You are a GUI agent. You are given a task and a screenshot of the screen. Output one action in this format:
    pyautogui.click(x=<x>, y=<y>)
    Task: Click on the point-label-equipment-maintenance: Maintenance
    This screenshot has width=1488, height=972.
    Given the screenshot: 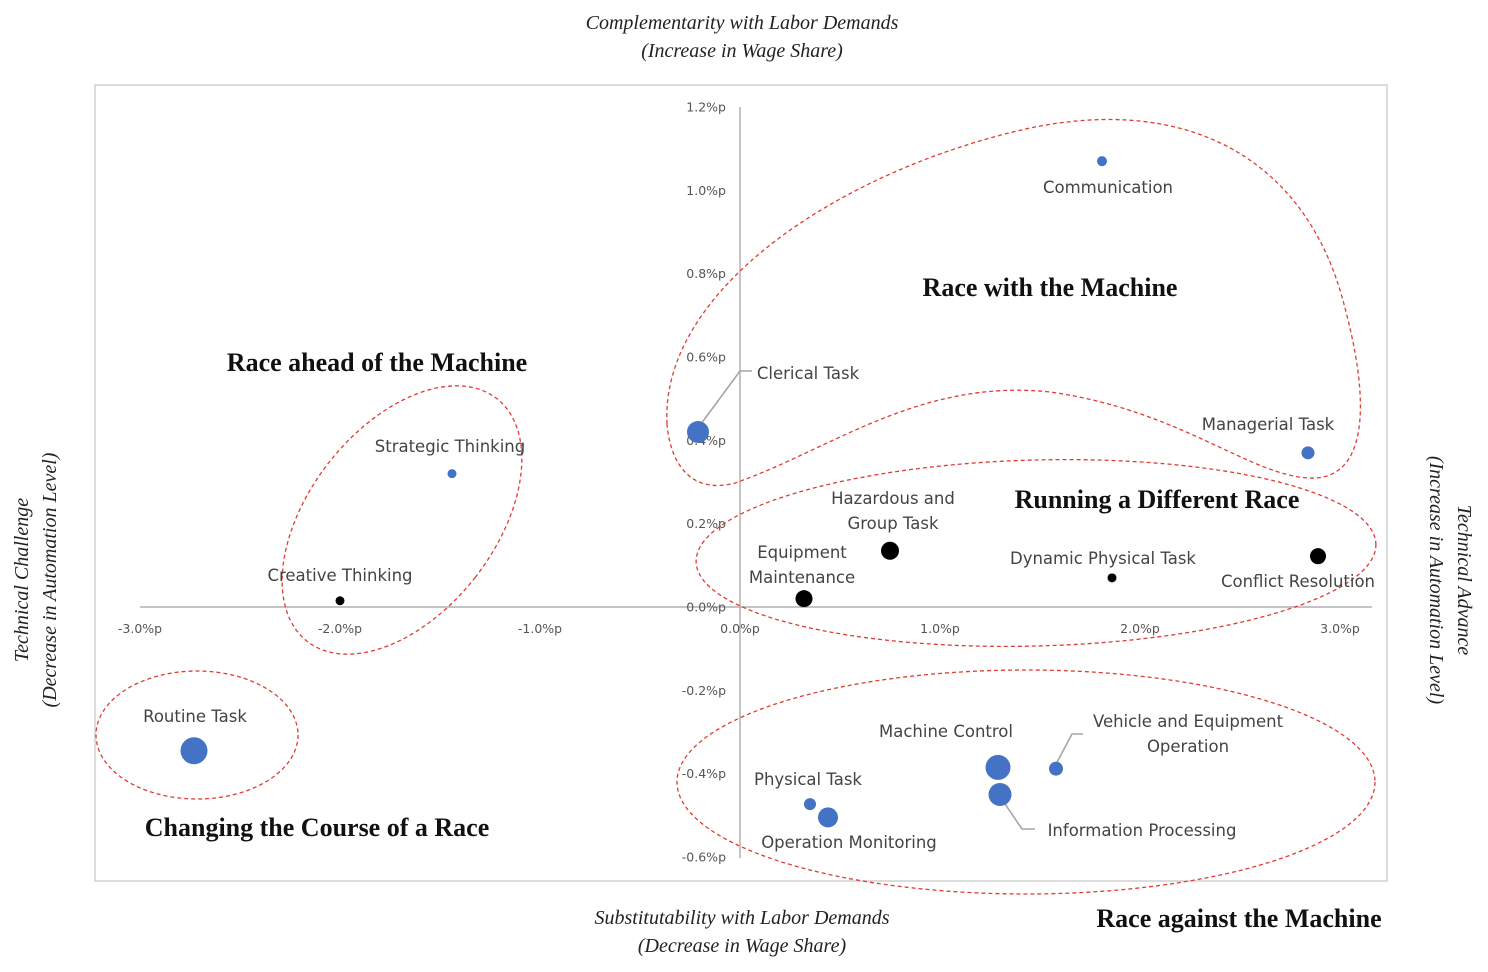 What is the action you would take?
    pyautogui.click(x=802, y=577)
    